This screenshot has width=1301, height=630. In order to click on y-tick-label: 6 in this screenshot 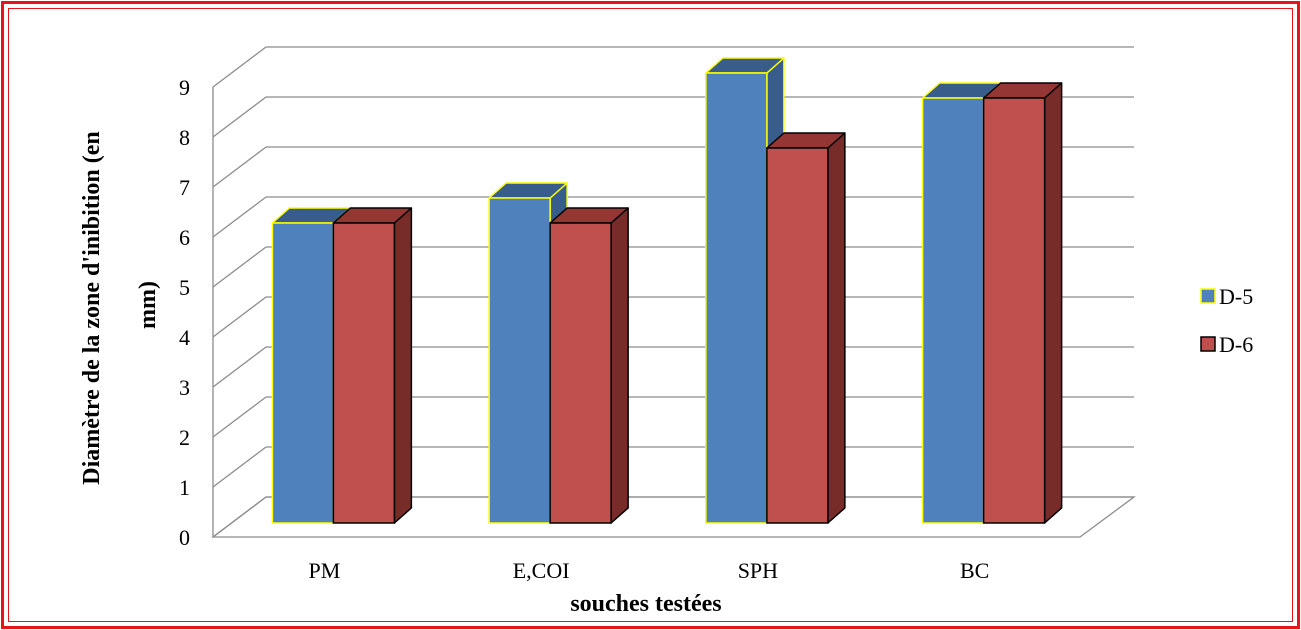, I will do `click(184, 237)`.